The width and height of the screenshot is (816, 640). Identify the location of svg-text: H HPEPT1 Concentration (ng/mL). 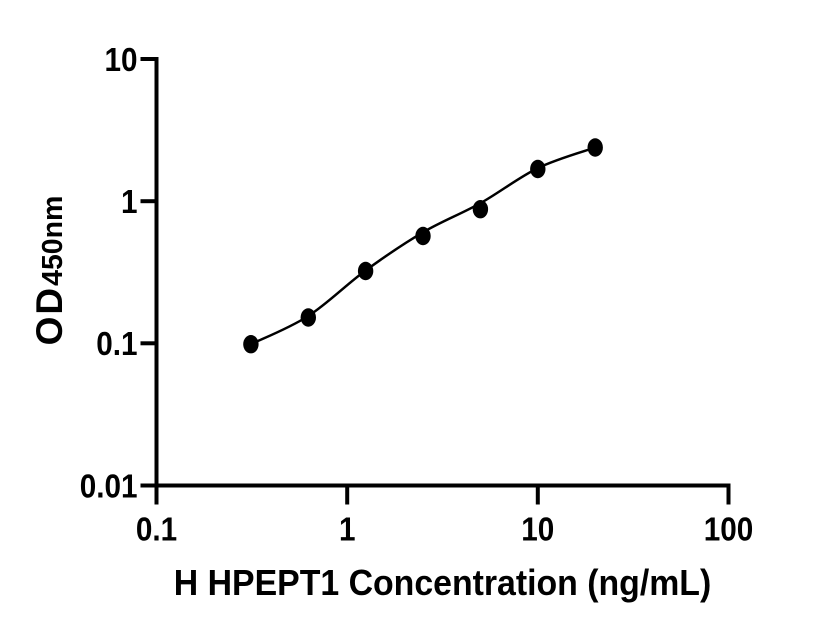
(442, 583).